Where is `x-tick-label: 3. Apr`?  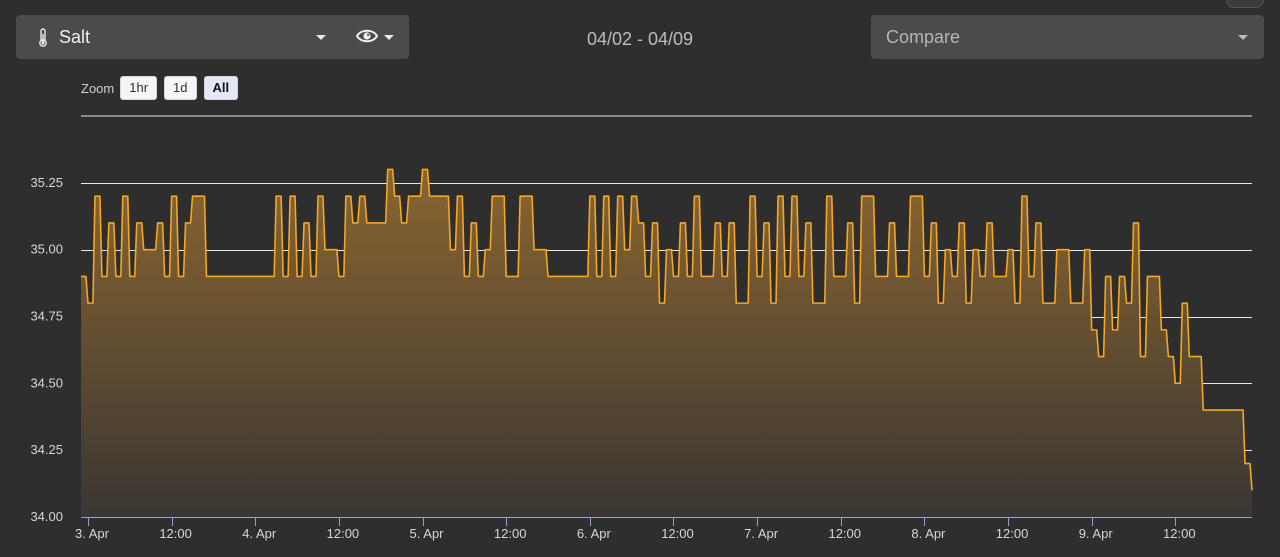
x-tick-label: 3. Apr is located at coordinates (92, 533).